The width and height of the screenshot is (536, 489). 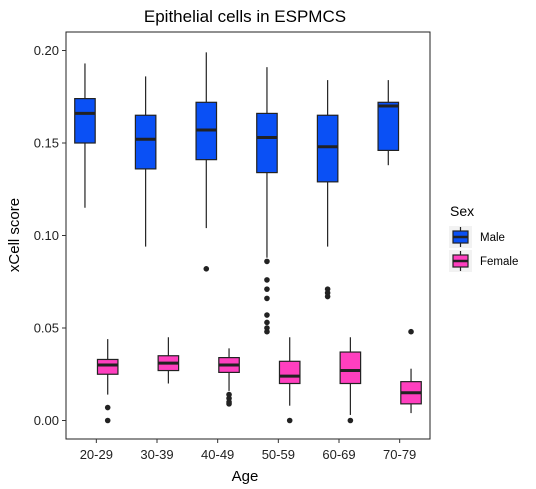 What do you see at coordinates (245, 16) in the screenshot?
I see `chart-title: Epithelial cells in ESPMCS` at bounding box center [245, 16].